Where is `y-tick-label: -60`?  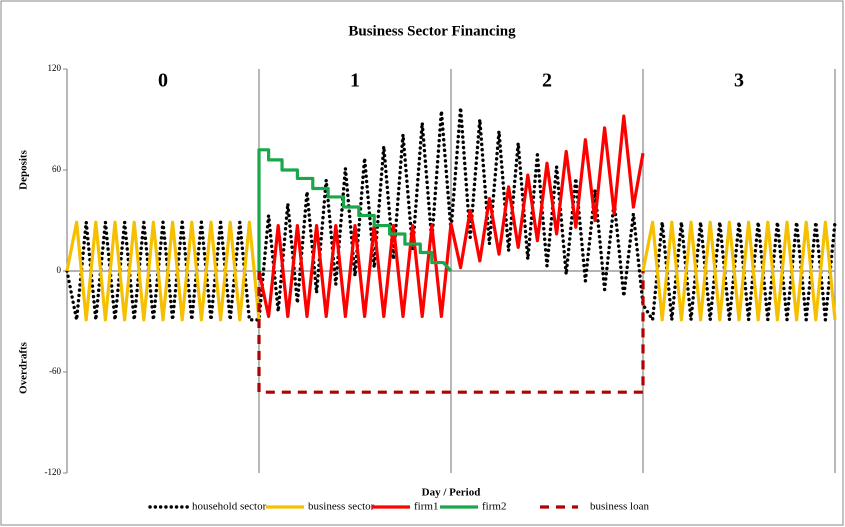
y-tick-label: -60 is located at coordinates (55, 371).